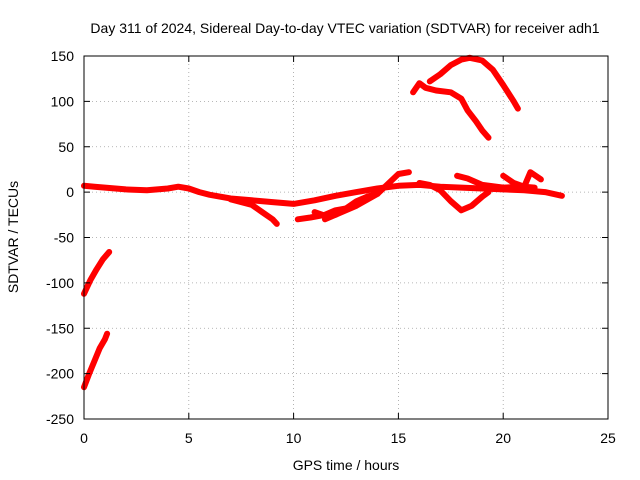  Describe the element at coordinates (70, 192) in the screenshot. I see `y-tick-label: 0` at that location.